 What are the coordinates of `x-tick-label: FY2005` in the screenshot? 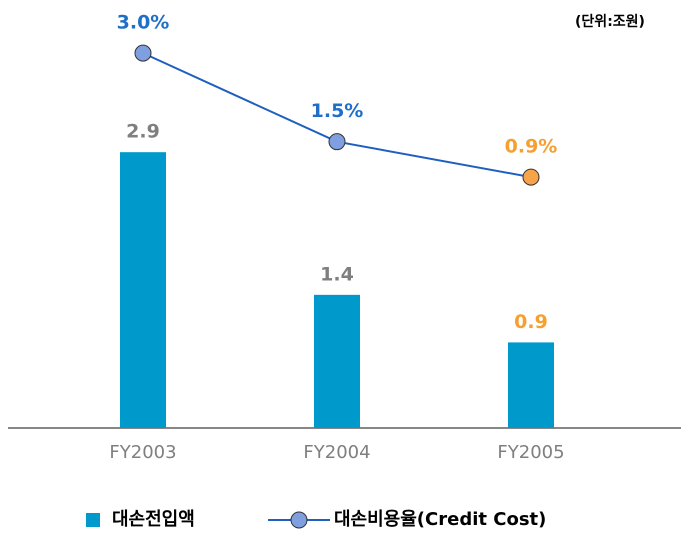 It's located at (530, 452).